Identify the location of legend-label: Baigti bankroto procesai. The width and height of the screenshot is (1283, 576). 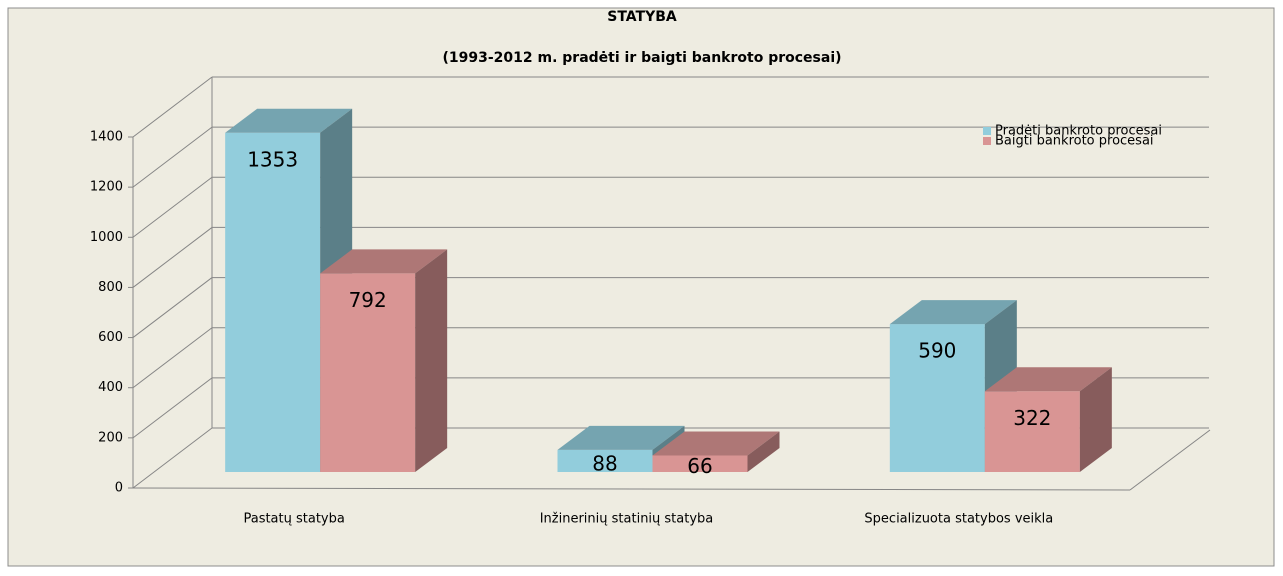
(1074, 141).